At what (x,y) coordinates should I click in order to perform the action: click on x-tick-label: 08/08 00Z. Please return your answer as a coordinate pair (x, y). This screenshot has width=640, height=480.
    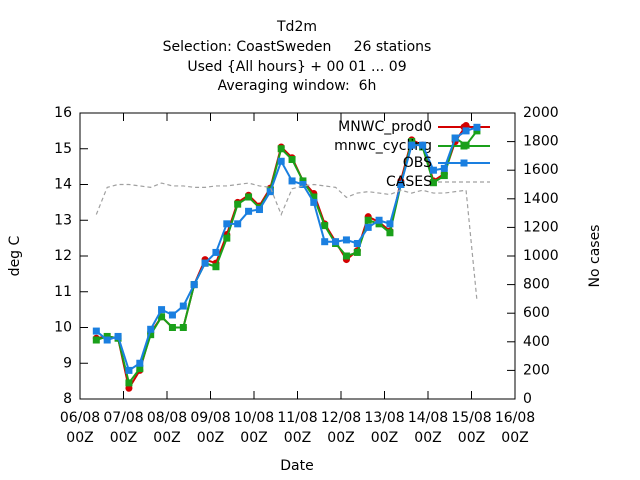
    Looking at the image, I should click on (167, 428).